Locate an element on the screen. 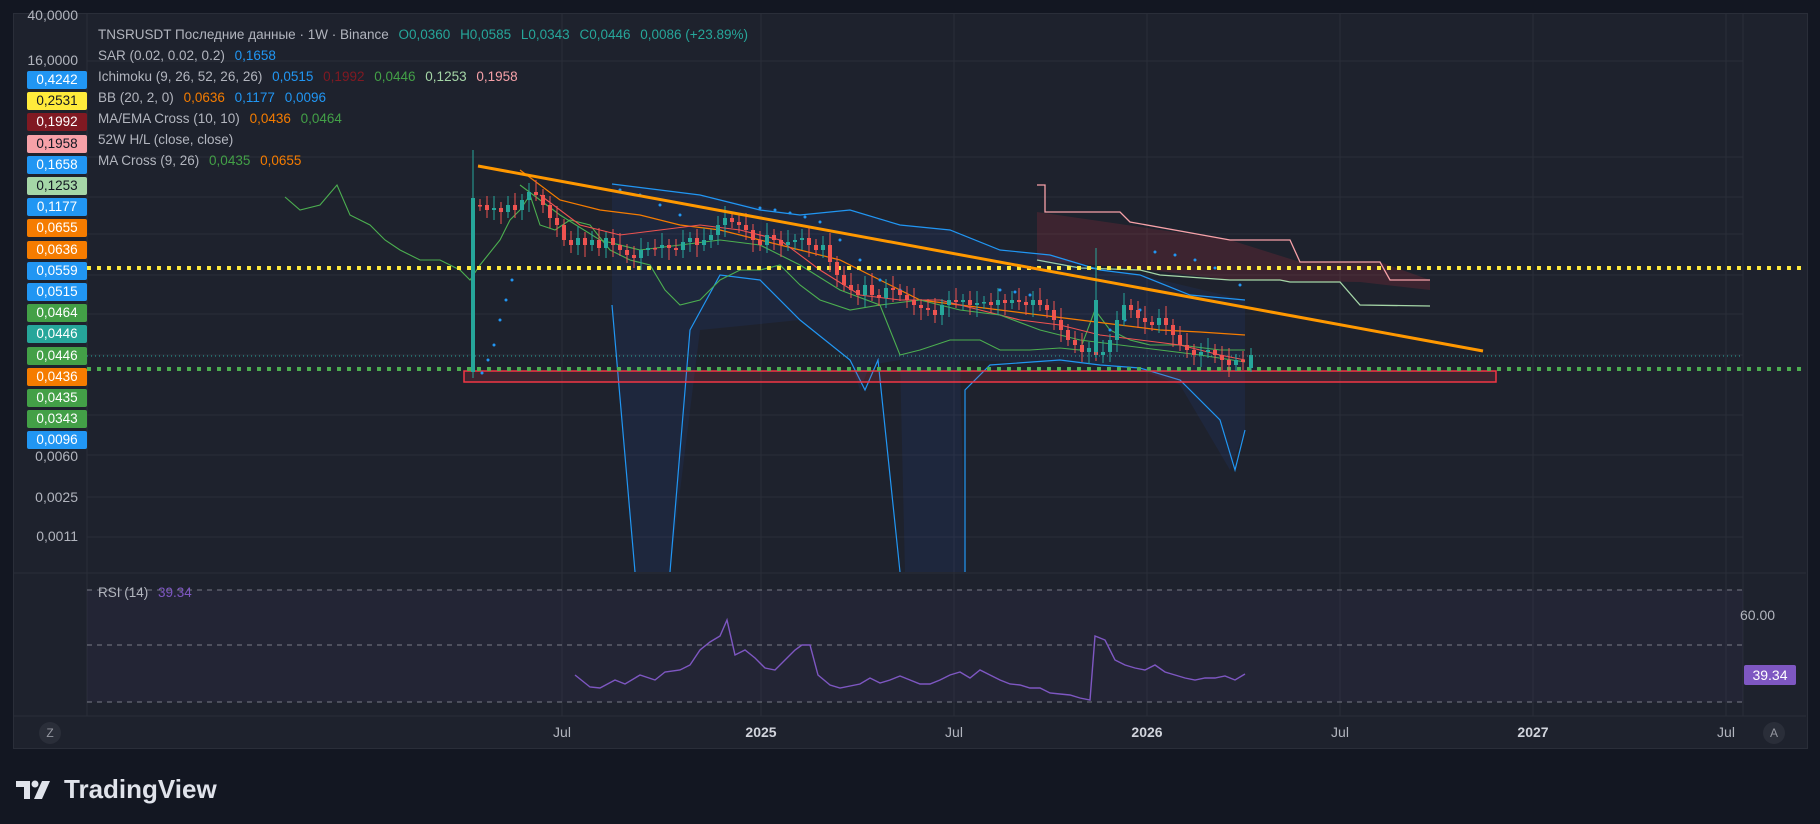  zoom-button: Z is located at coordinates (50, 733).